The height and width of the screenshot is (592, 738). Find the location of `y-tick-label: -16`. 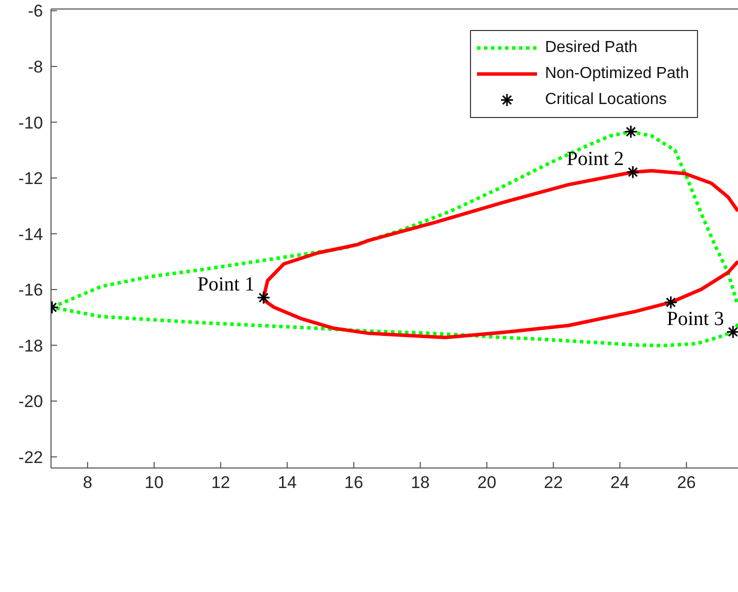

y-tick-label: -16 is located at coordinates (30, 290).